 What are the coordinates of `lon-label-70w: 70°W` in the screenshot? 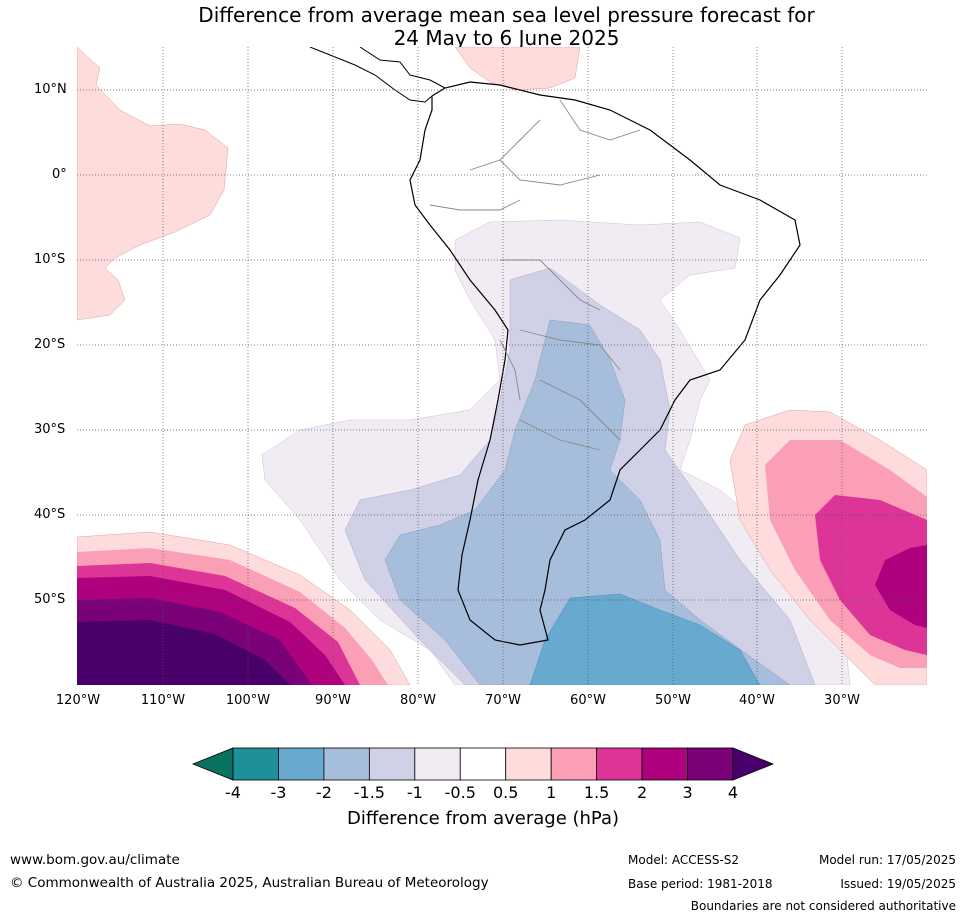 It's located at (503, 700).